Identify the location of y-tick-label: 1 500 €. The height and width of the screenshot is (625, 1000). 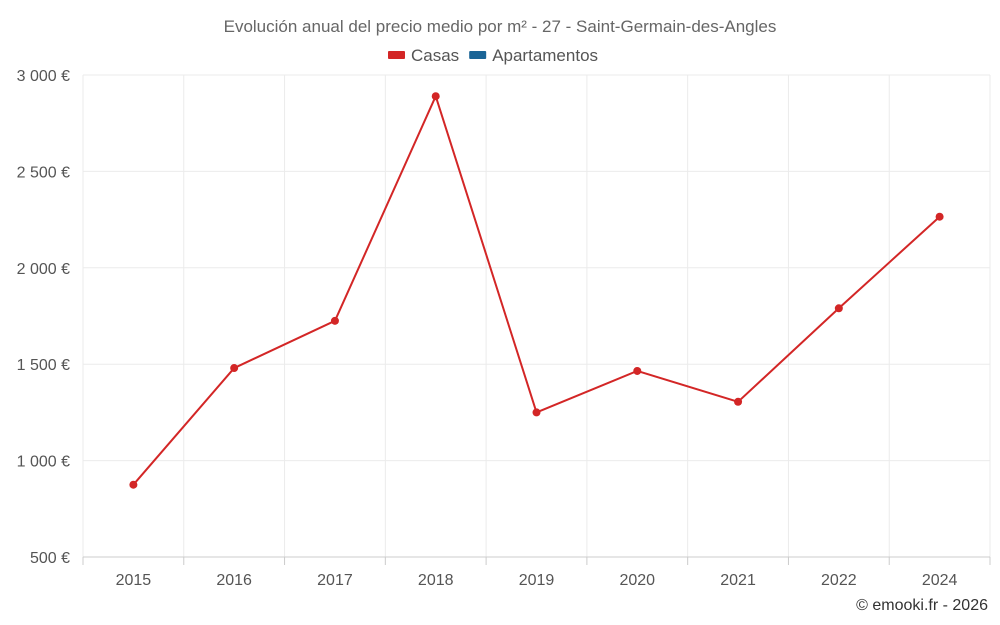
(43, 365).